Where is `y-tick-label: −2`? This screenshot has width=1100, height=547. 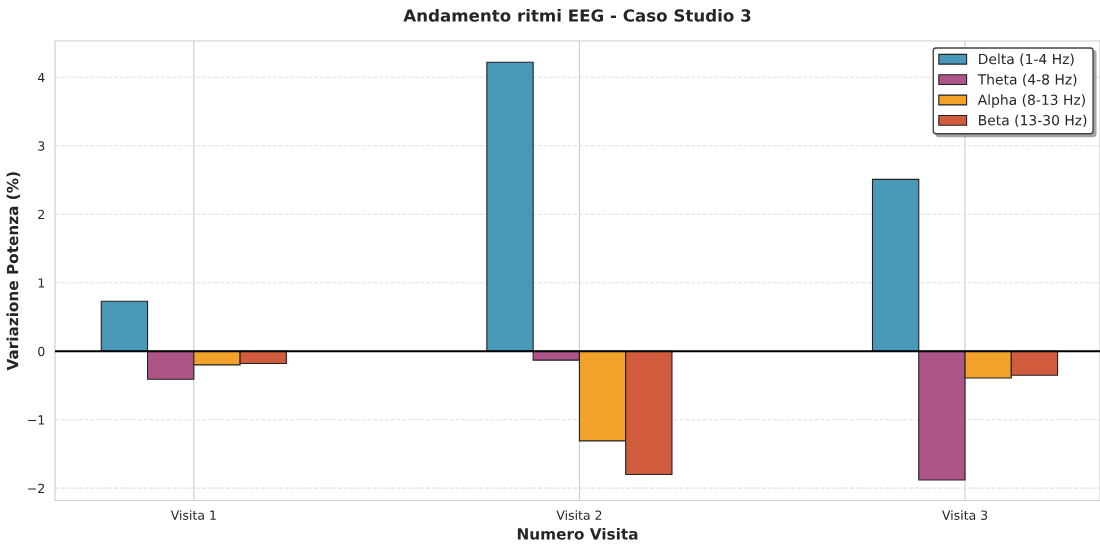 y-tick-label: −2 is located at coordinates (36, 488).